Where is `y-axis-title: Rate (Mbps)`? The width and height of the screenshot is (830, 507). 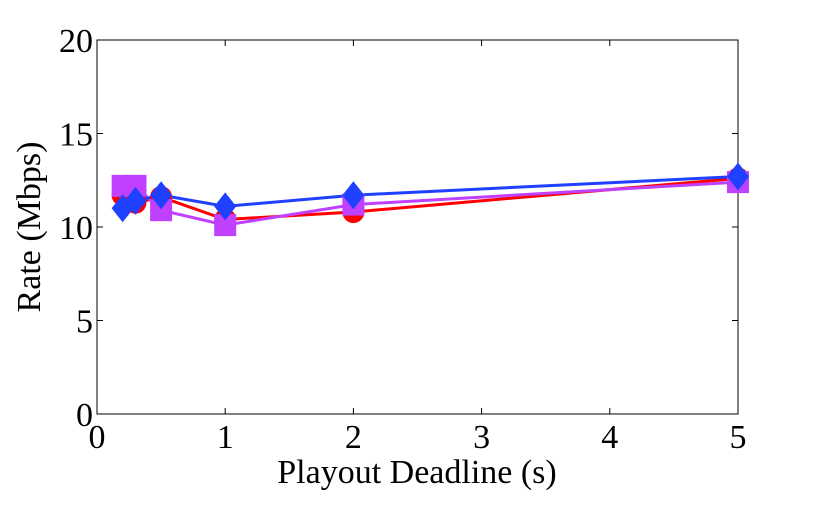
y-axis-title: Rate (Mbps) is located at coordinates (29, 227).